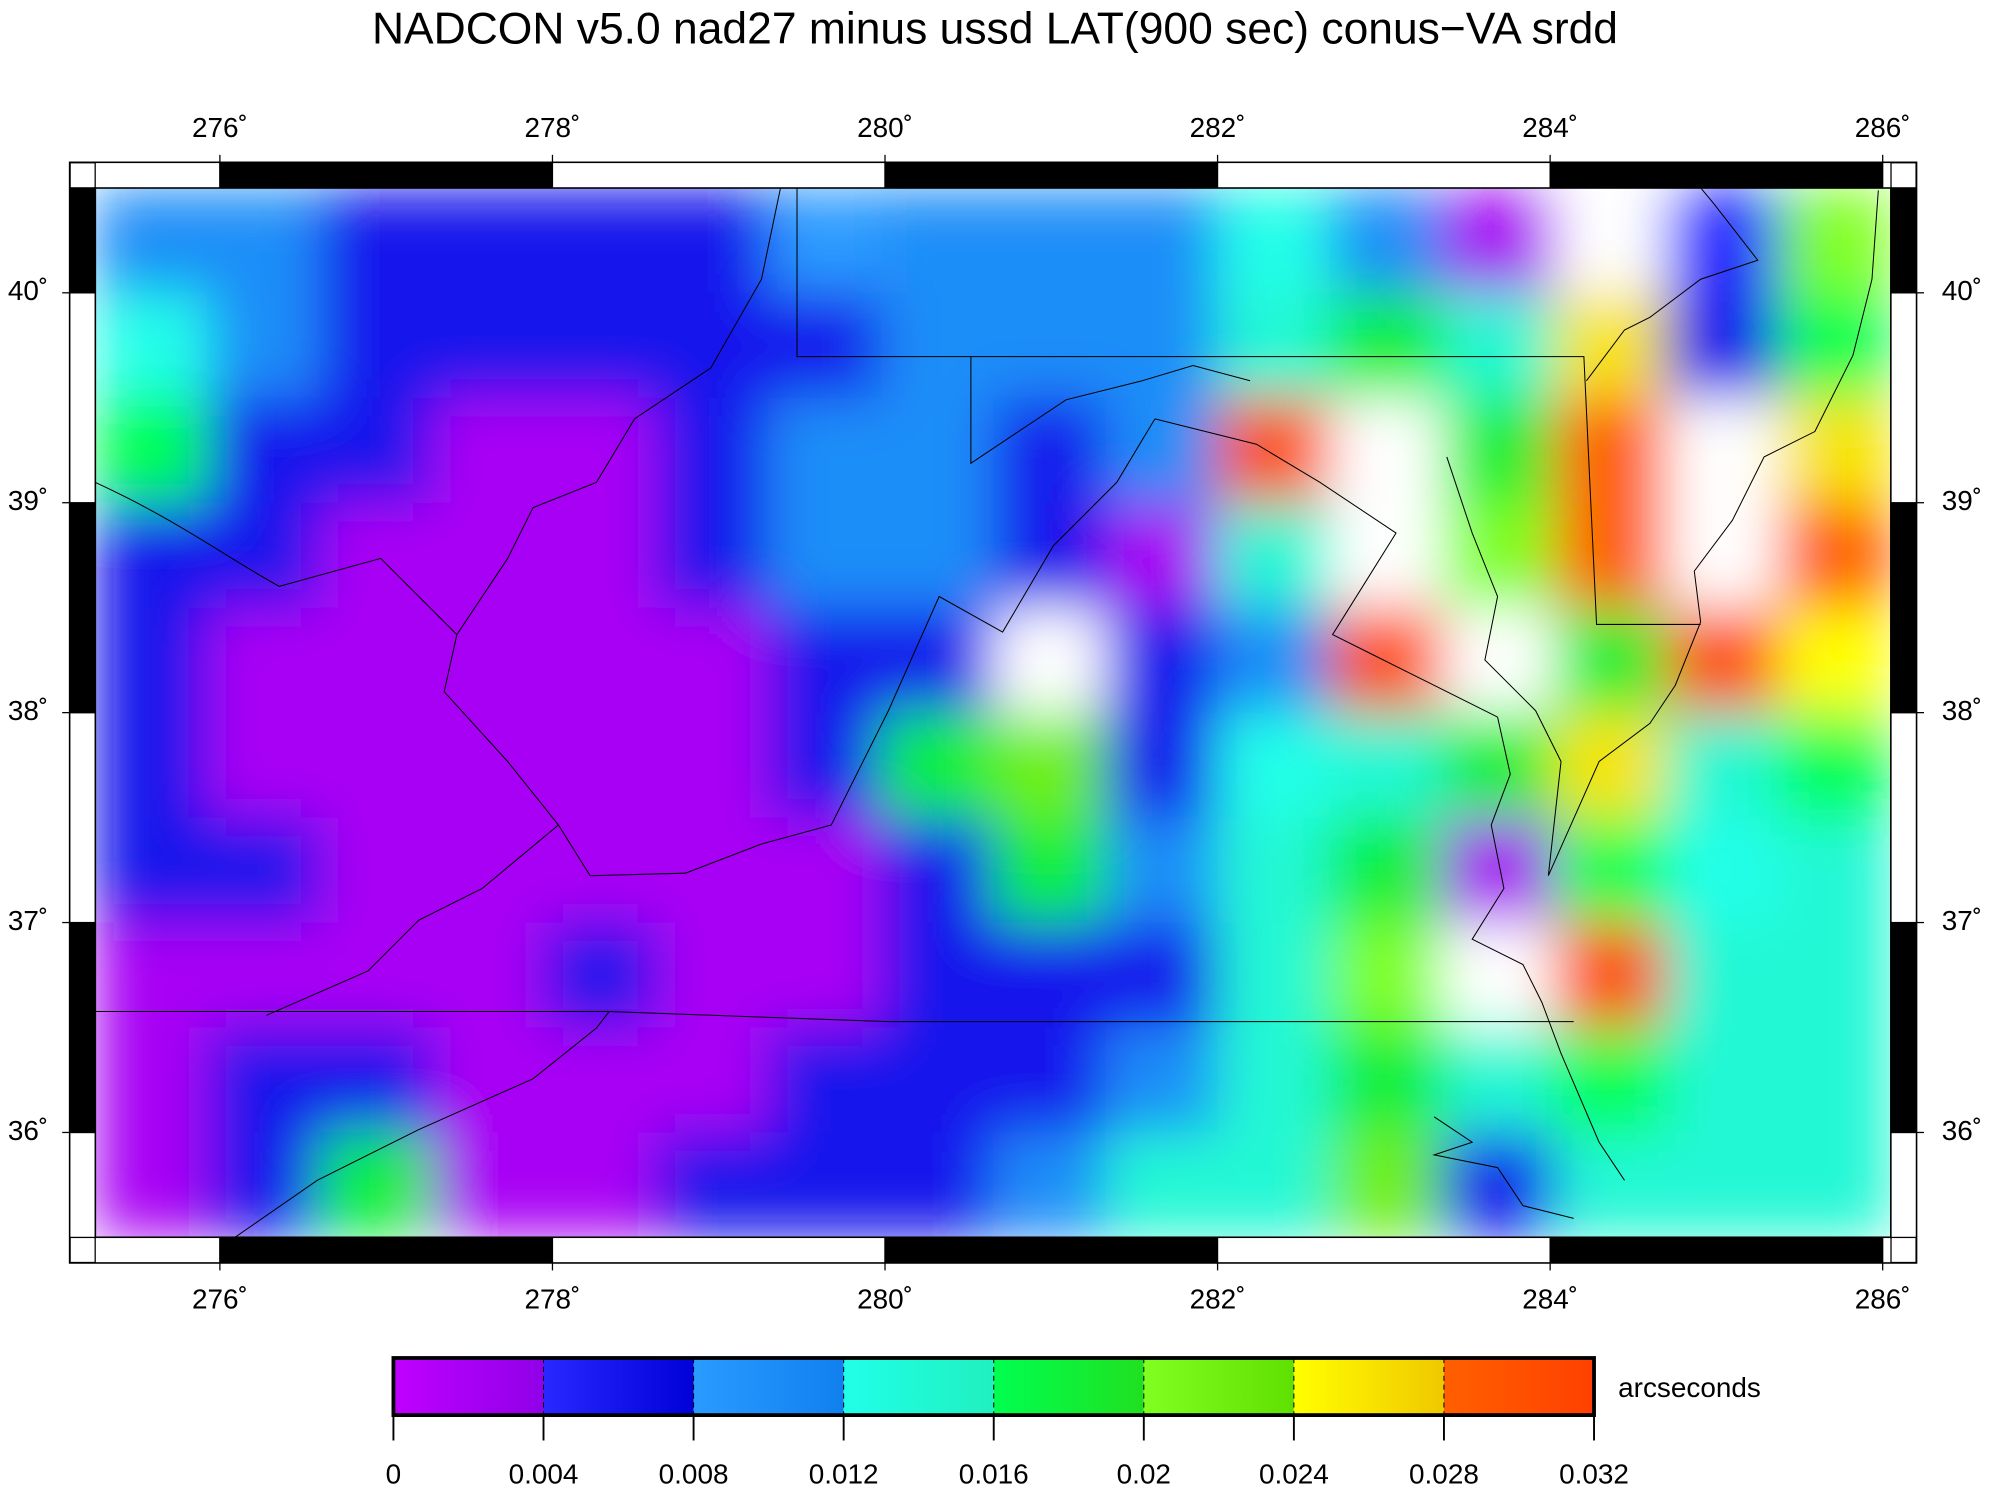  Describe the element at coordinates (1962, 710) in the screenshot. I see `y-tick-label: 38˚` at that location.